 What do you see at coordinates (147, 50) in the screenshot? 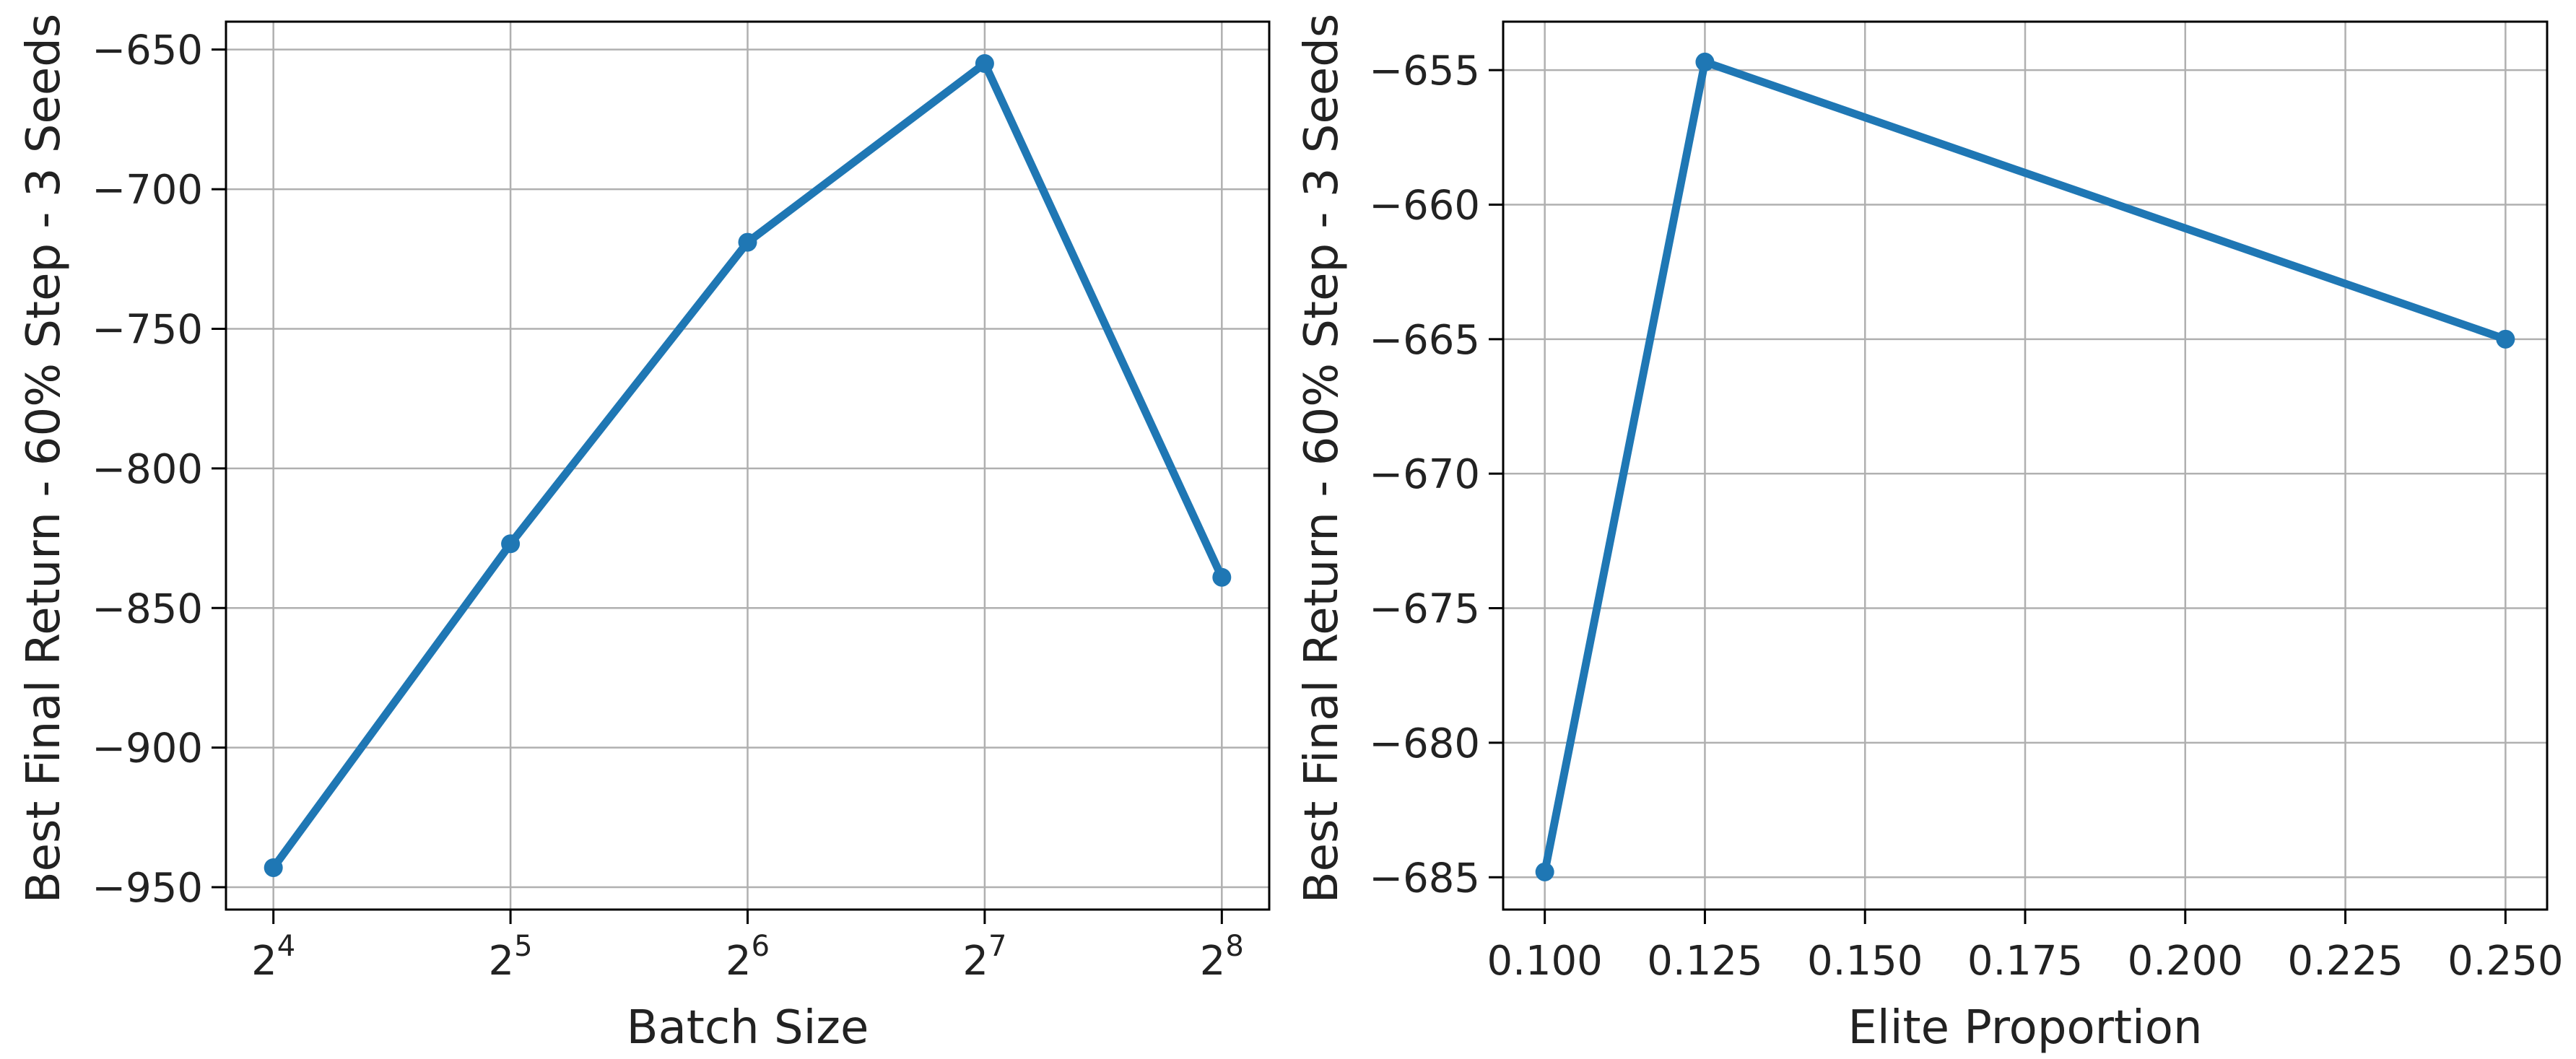
I see `y-tick-label: −650` at bounding box center [147, 50].